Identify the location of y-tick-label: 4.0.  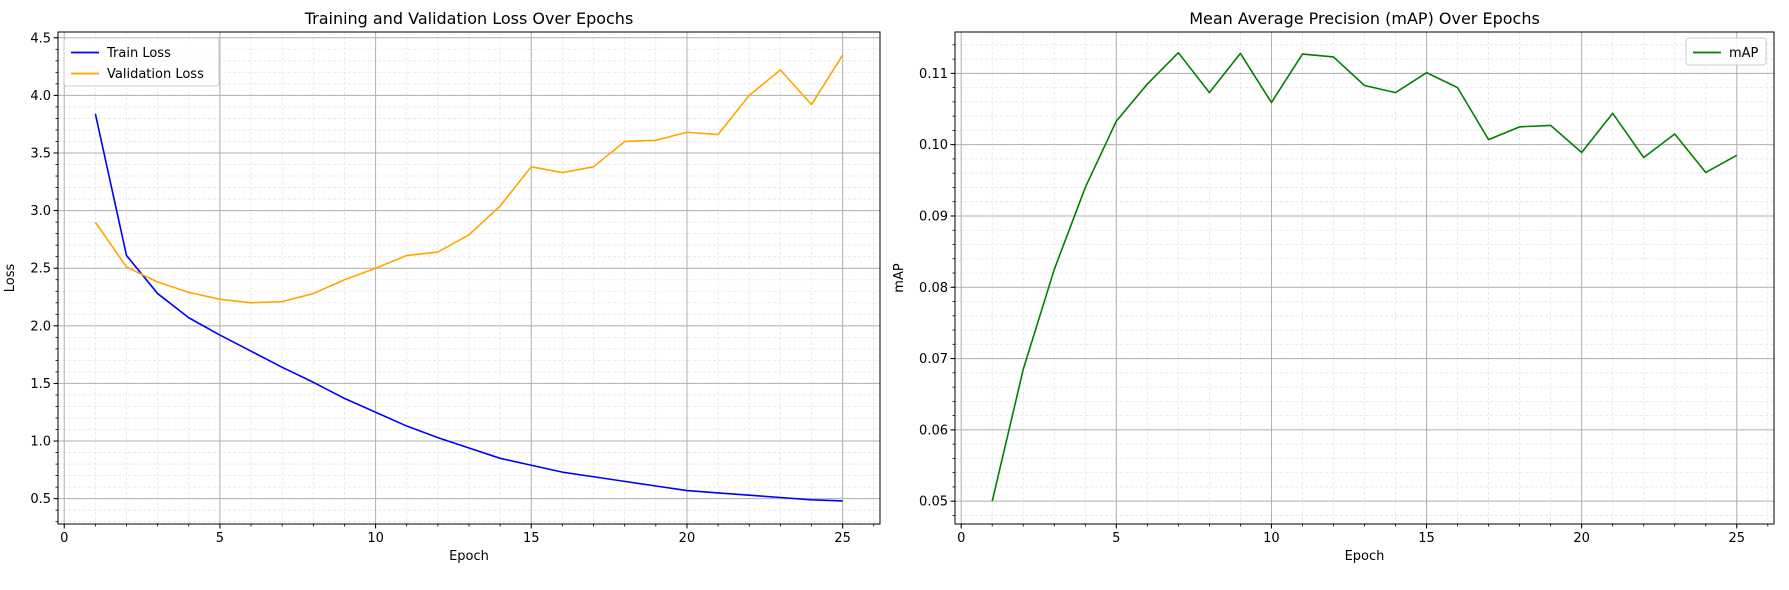
(40, 96).